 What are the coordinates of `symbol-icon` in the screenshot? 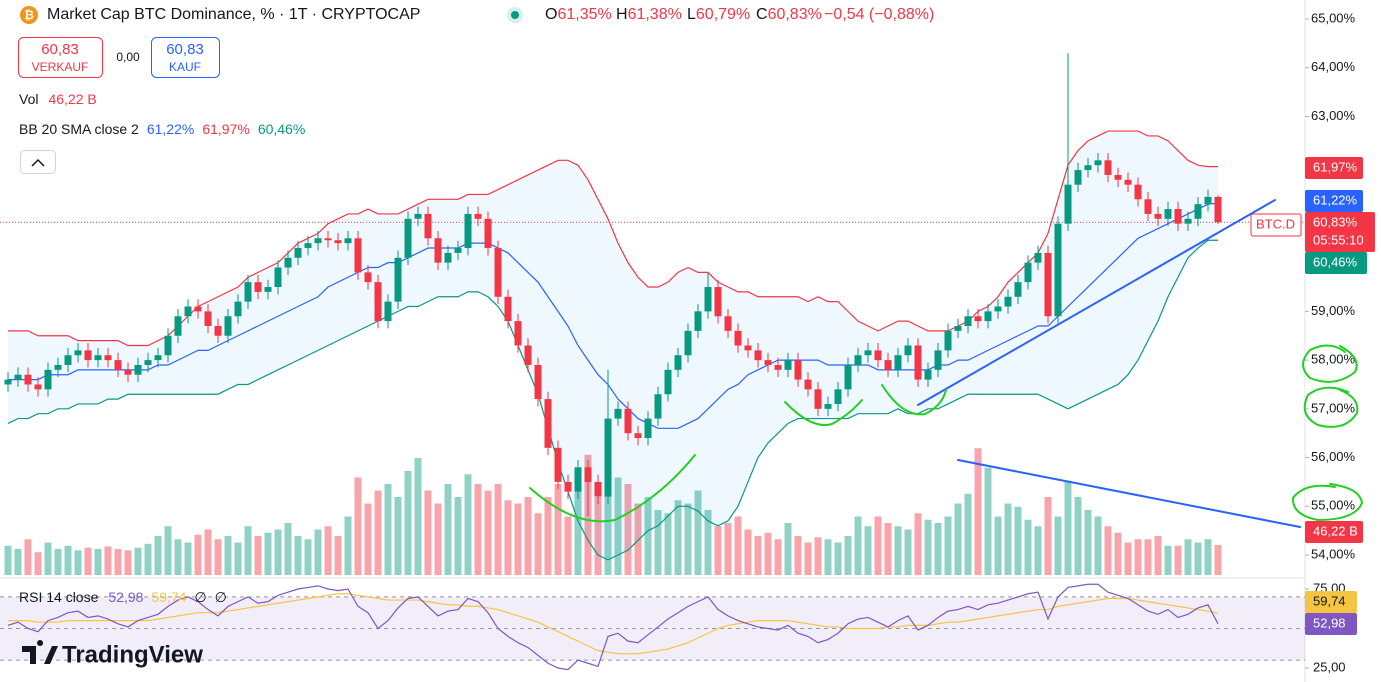 It's located at (29, 15).